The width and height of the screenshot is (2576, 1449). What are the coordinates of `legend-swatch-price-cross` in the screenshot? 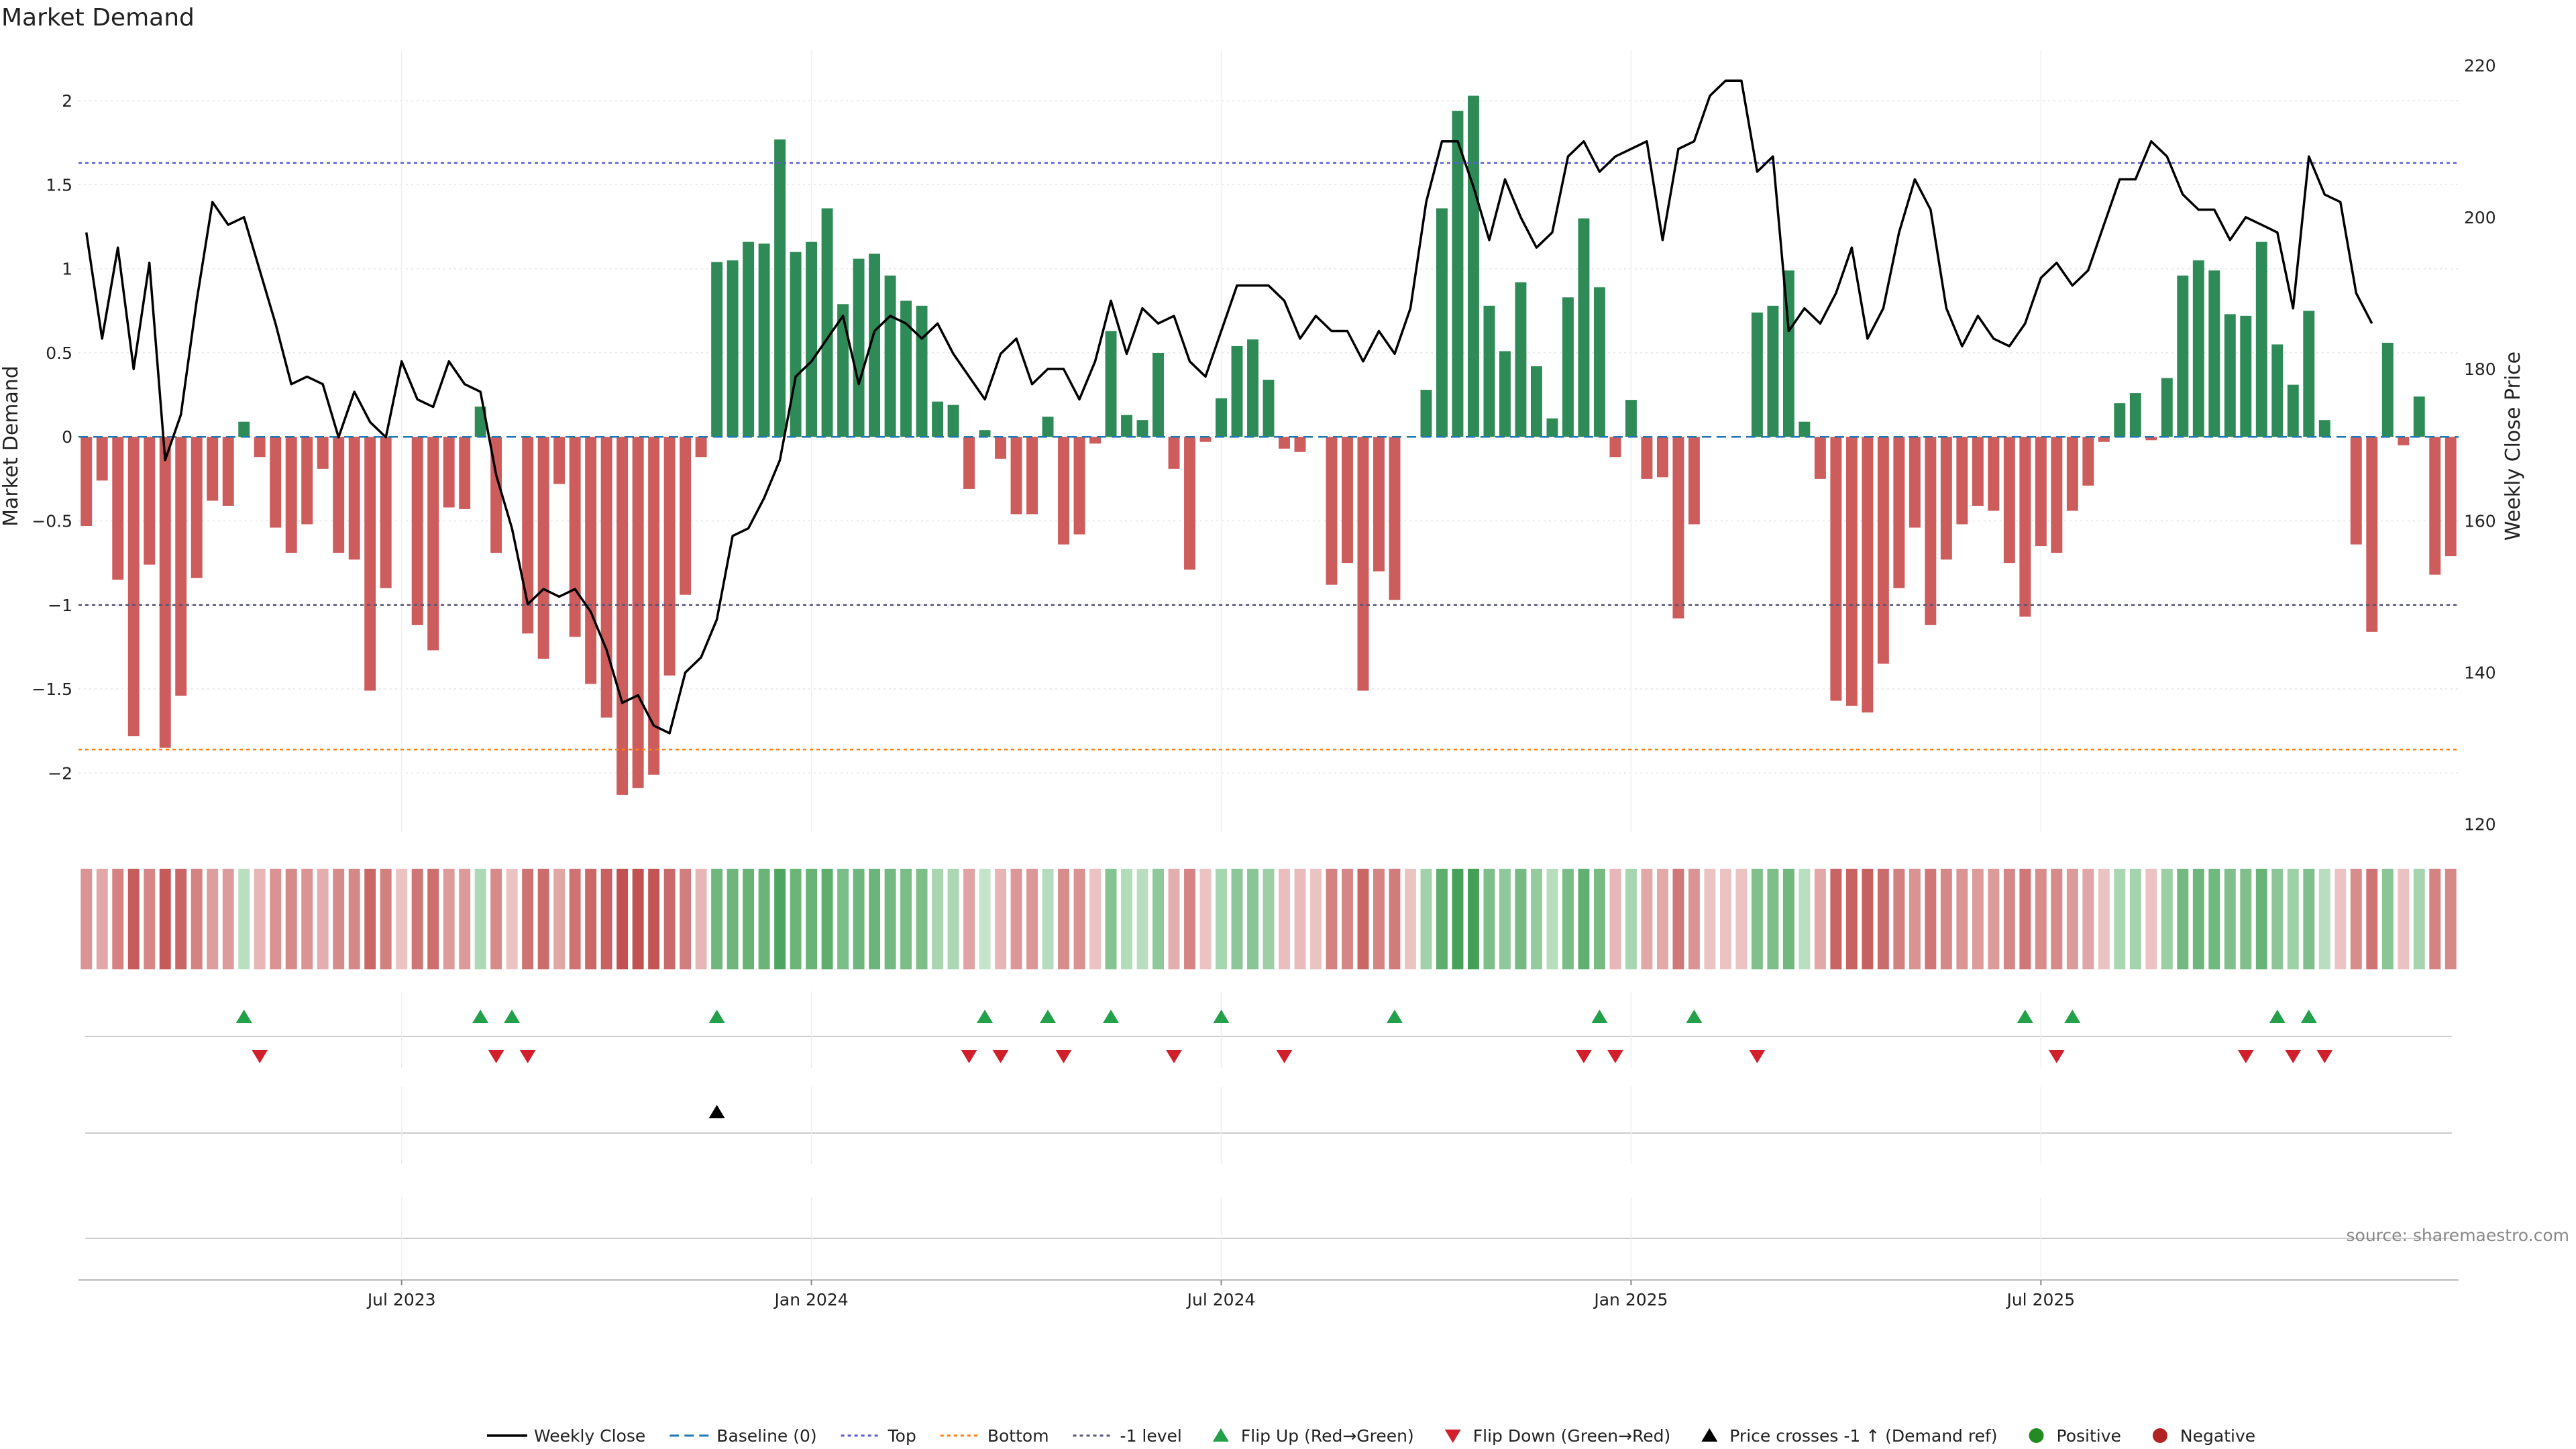 It's located at (1709, 1435).